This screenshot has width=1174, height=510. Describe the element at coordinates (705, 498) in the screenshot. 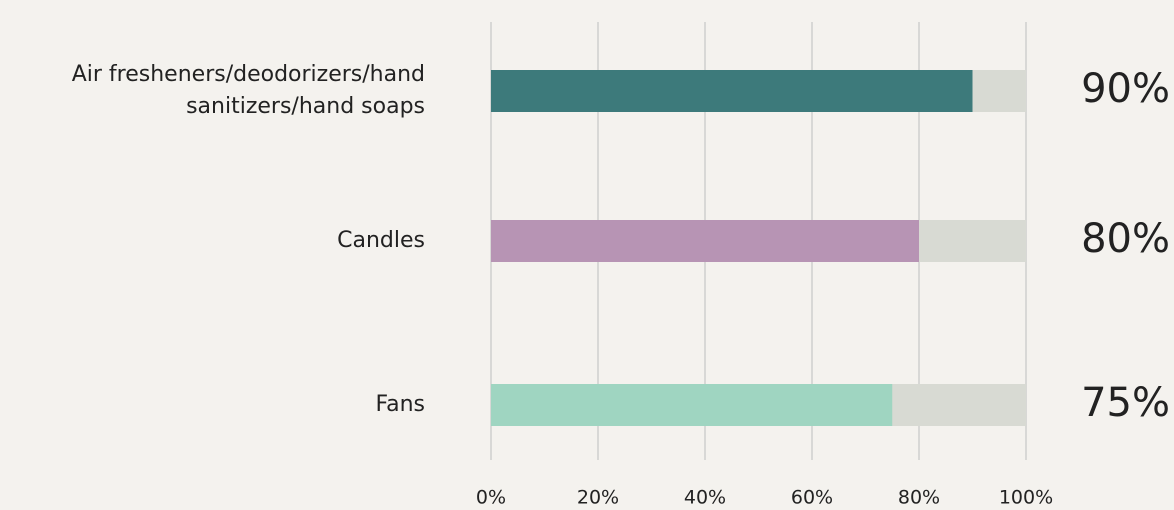

I see `x-tick-label: 40%` at that location.